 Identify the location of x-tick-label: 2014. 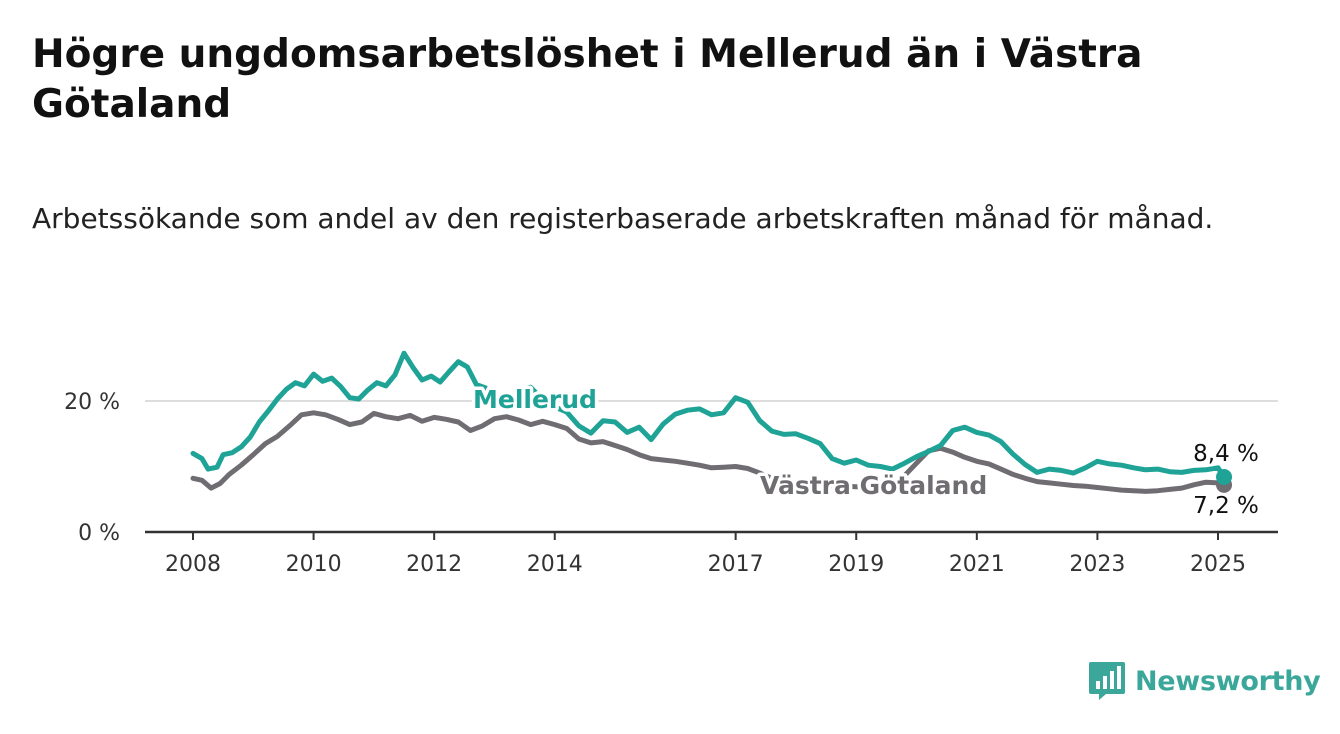
(555, 564).